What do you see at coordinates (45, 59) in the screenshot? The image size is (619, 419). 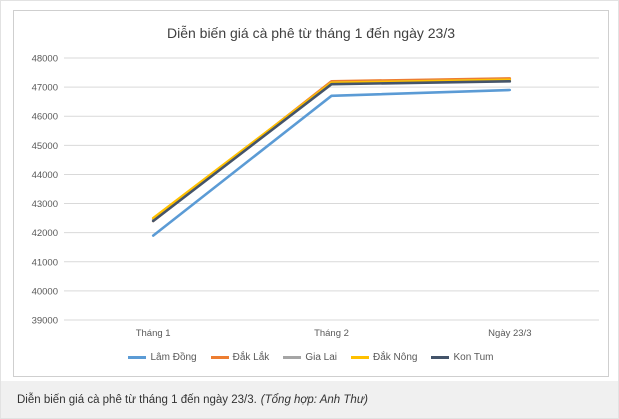 I see `y-tick-label: 48000` at bounding box center [45, 59].